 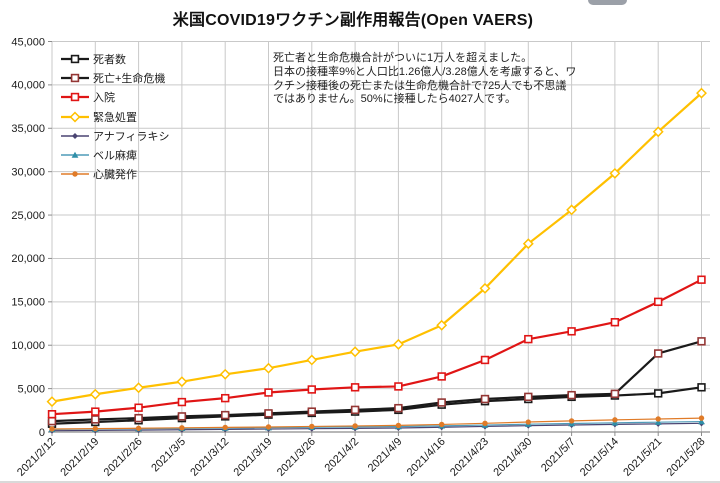 What do you see at coordinates (426, 457) in the screenshot?
I see `x-tick-label: 2021/4/16` at bounding box center [426, 457].